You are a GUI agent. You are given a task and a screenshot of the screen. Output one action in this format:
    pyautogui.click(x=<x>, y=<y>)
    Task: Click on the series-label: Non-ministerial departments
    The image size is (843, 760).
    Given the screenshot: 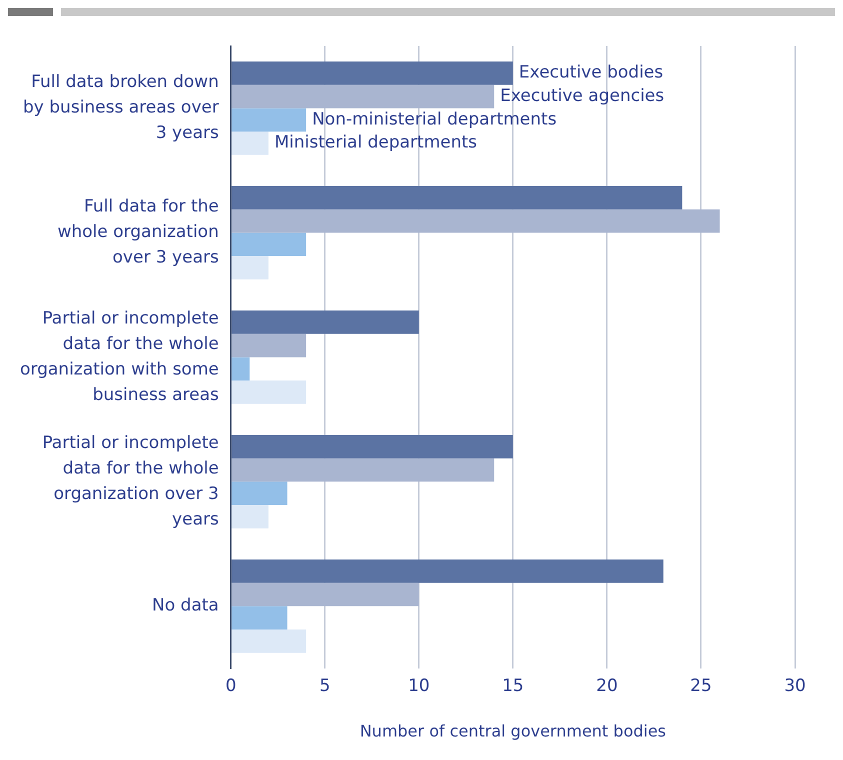 What is the action you would take?
    pyautogui.click(x=434, y=119)
    